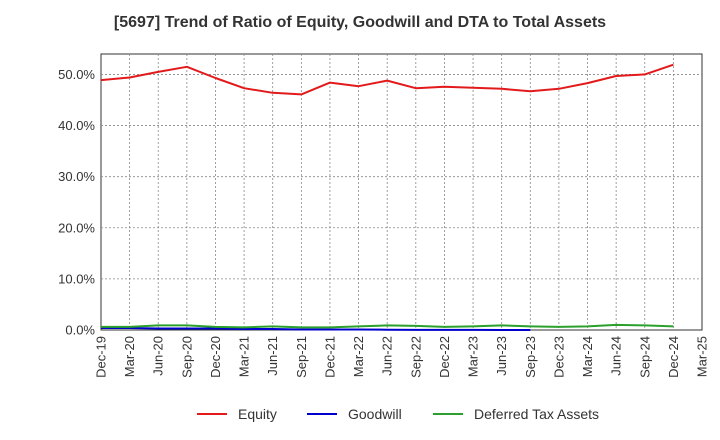 The image size is (720, 440). Describe the element at coordinates (301, 357) in the screenshot. I see `x-tick-label: Sep-21` at that location.